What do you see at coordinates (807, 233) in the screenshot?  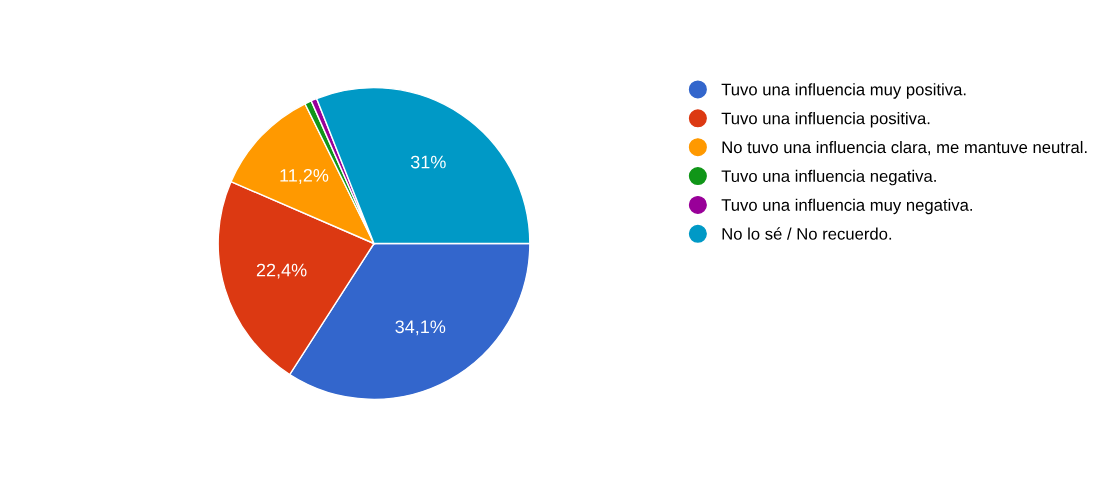 I see `legend-label: No lo sé / No recuerdo.` at bounding box center [807, 233].